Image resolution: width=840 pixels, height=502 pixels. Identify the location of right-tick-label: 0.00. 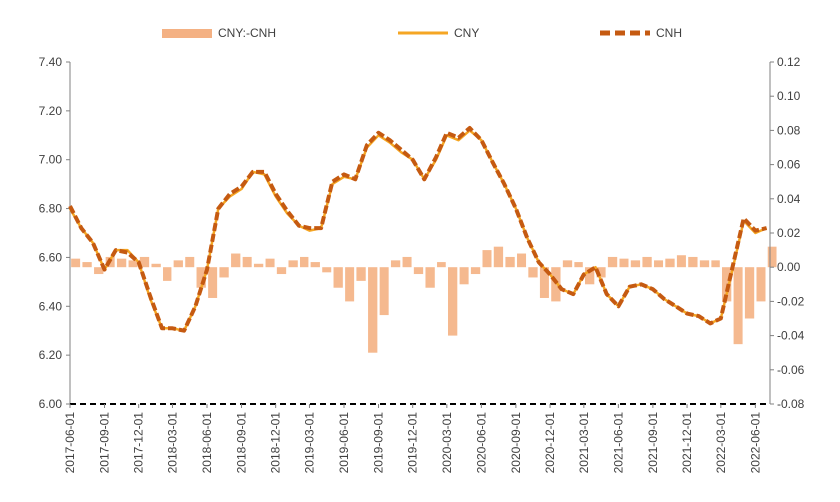
(789, 267).